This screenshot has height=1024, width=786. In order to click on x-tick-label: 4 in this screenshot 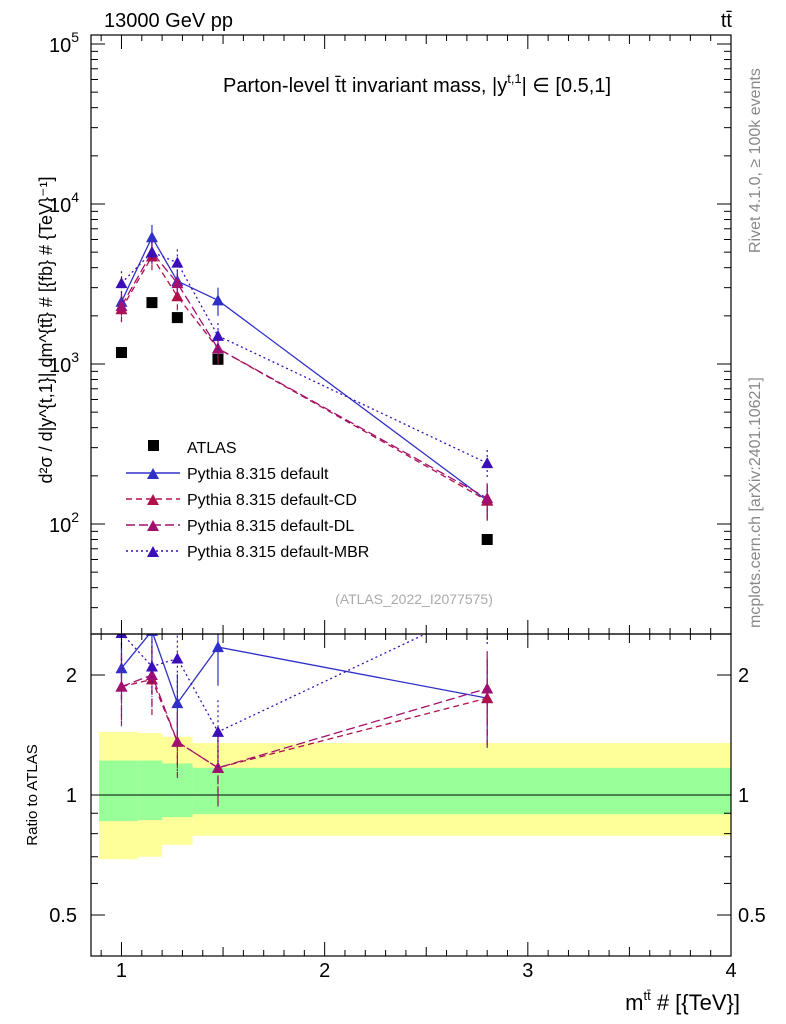, I will do `click(730, 971)`.